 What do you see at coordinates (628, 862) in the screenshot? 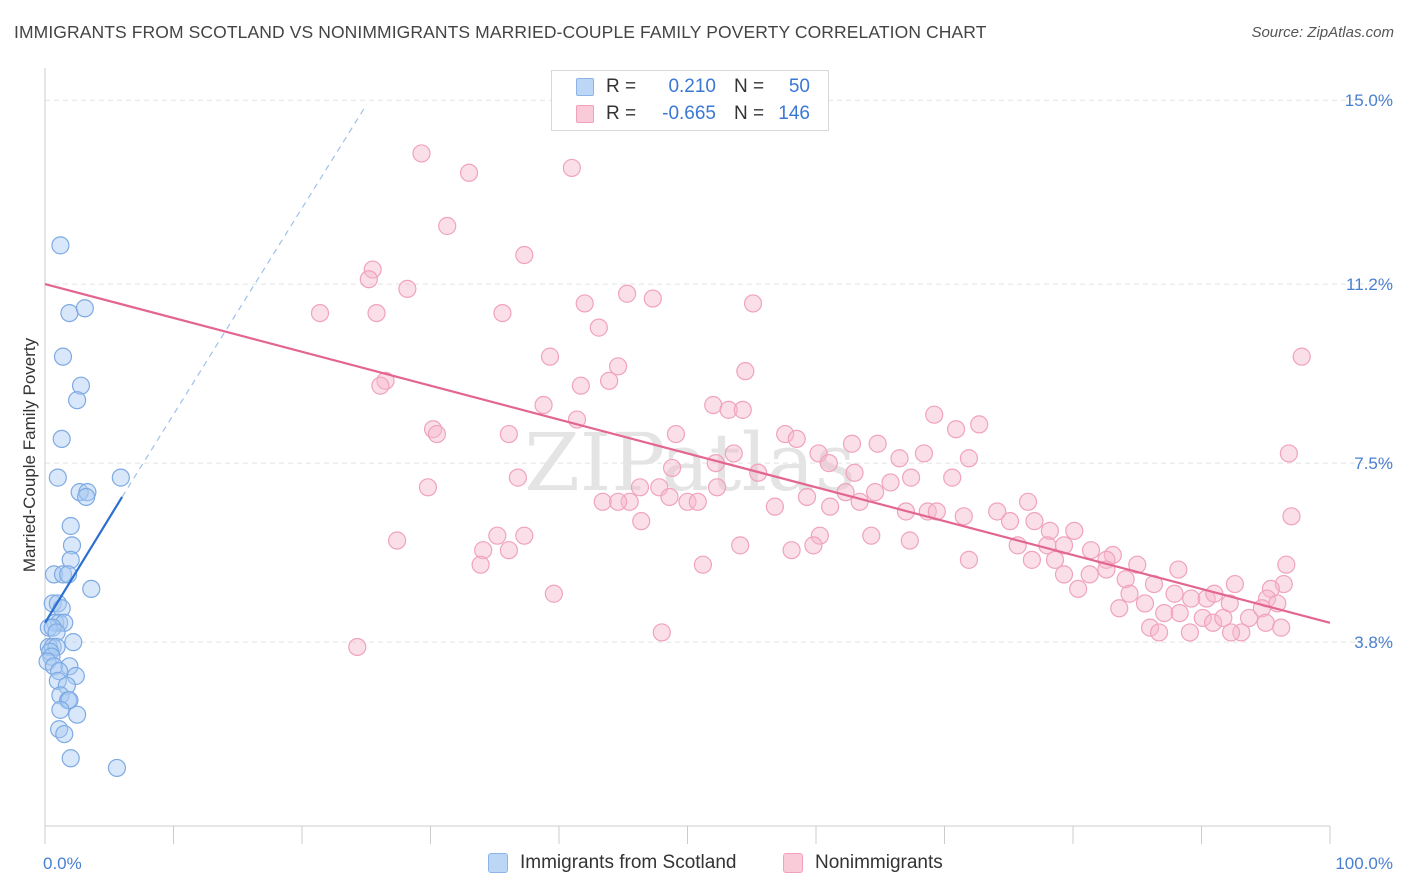
I see `bottom-legend-label-scotland: Immigrants from Scotland` at bounding box center [628, 862].